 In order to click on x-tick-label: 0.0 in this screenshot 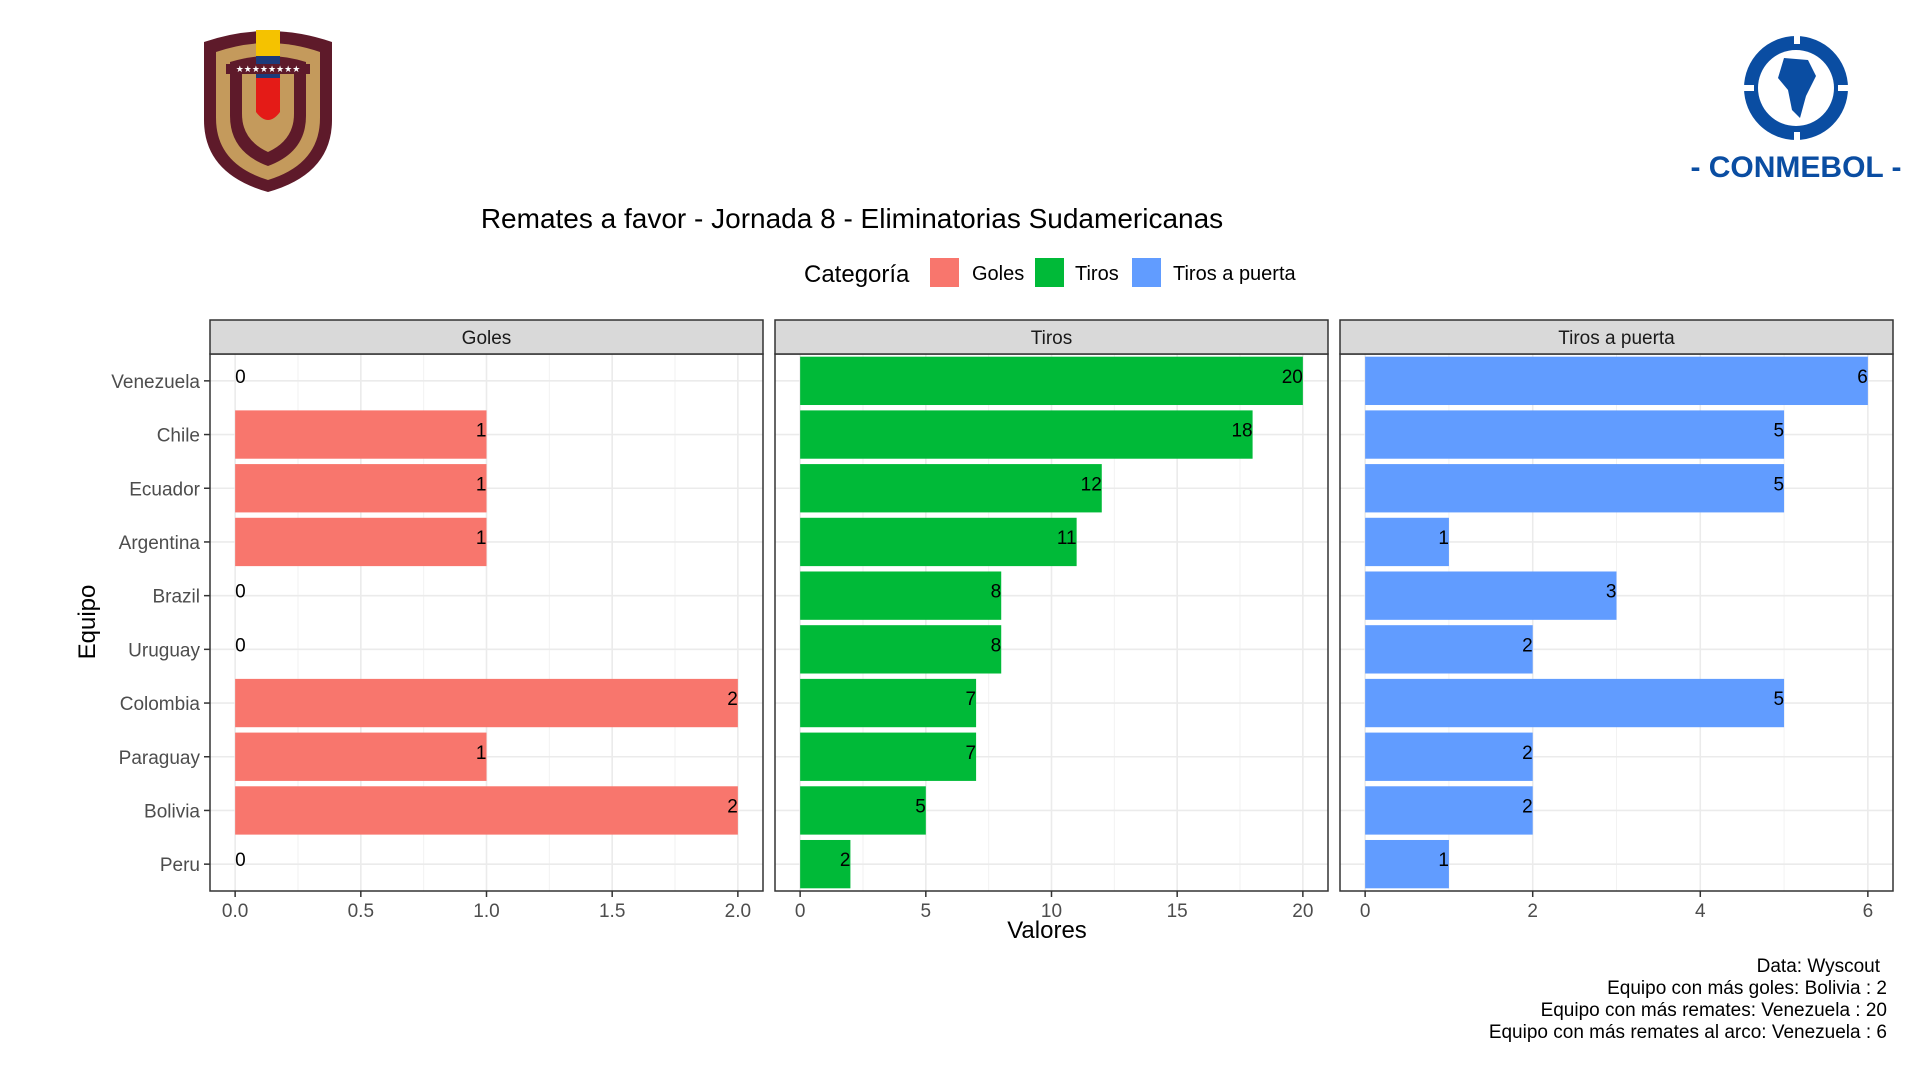, I will do `click(235, 911)`.